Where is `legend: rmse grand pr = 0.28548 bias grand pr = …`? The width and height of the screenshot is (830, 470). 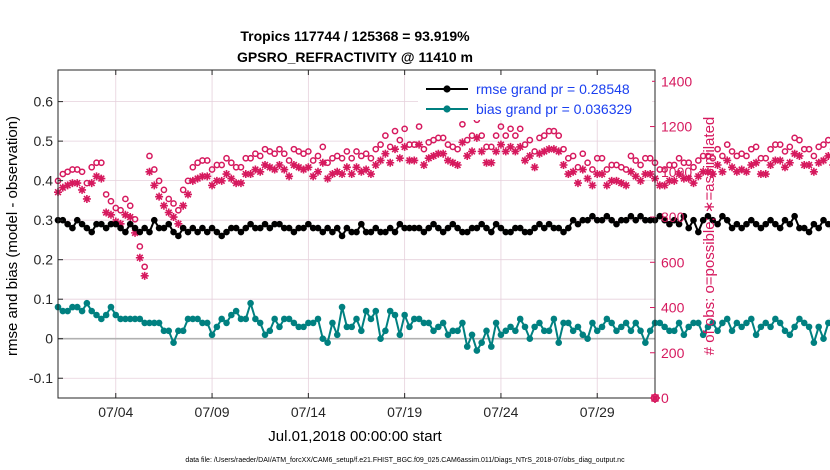 legend: rmse grand pr = 0.28548 bias grand pr = … is located at coordinates (535, 97).